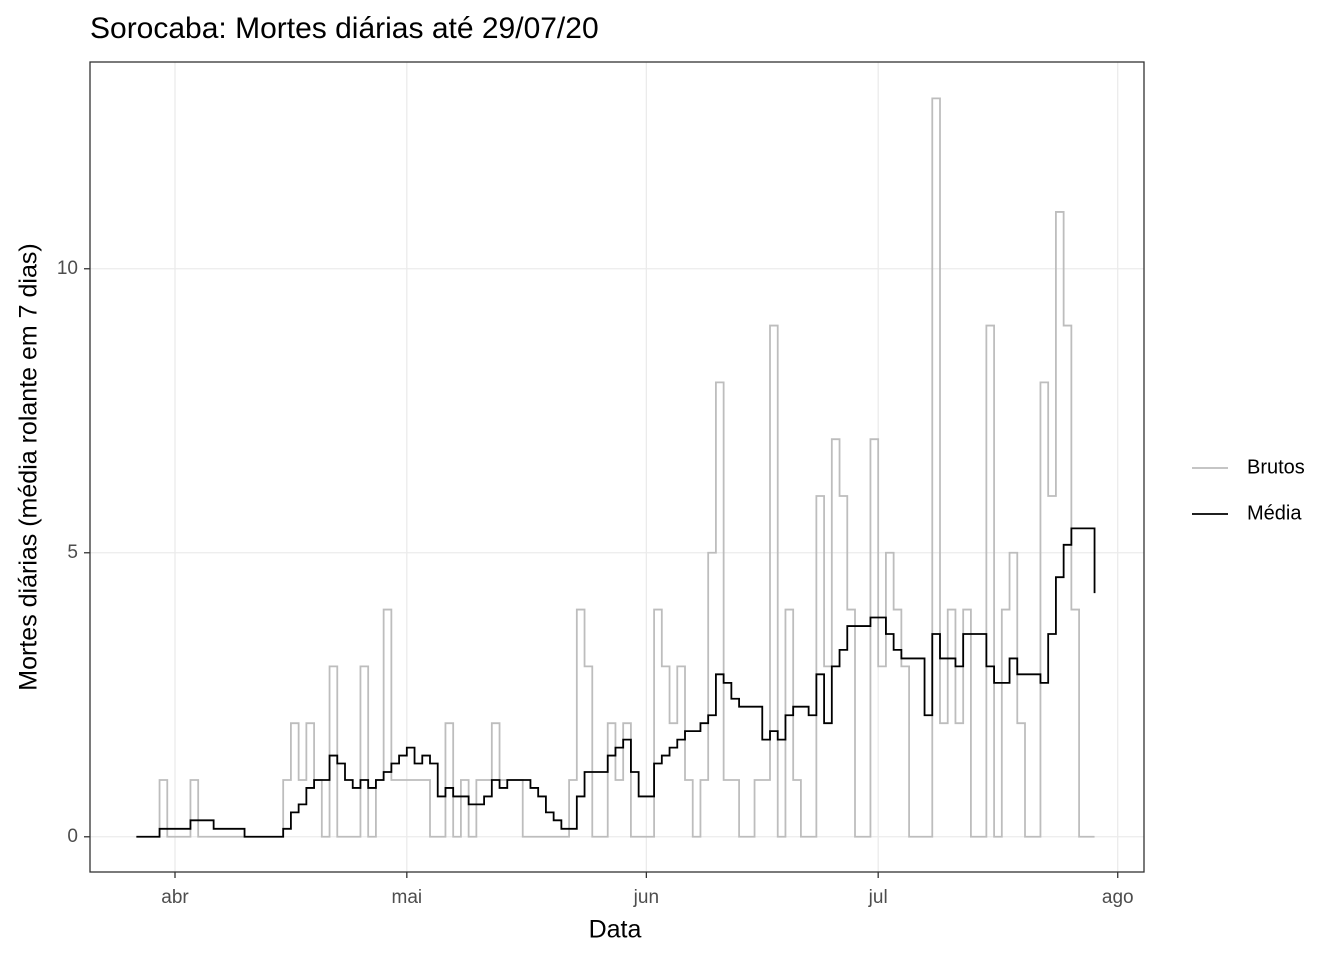  I want to click on legend-label: Brutos, so click(1276, 467).